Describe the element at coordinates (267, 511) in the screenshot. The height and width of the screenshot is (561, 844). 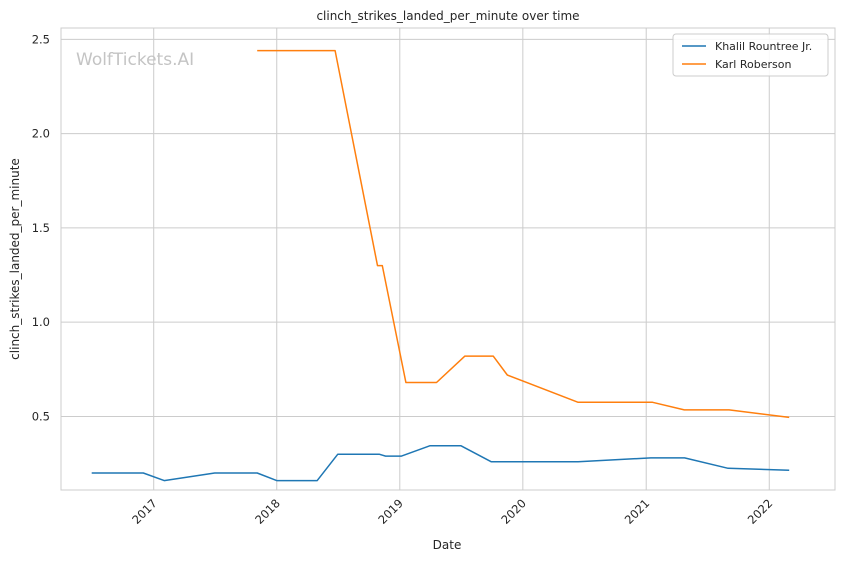
I see `x-tick-label: 2018` at that location.